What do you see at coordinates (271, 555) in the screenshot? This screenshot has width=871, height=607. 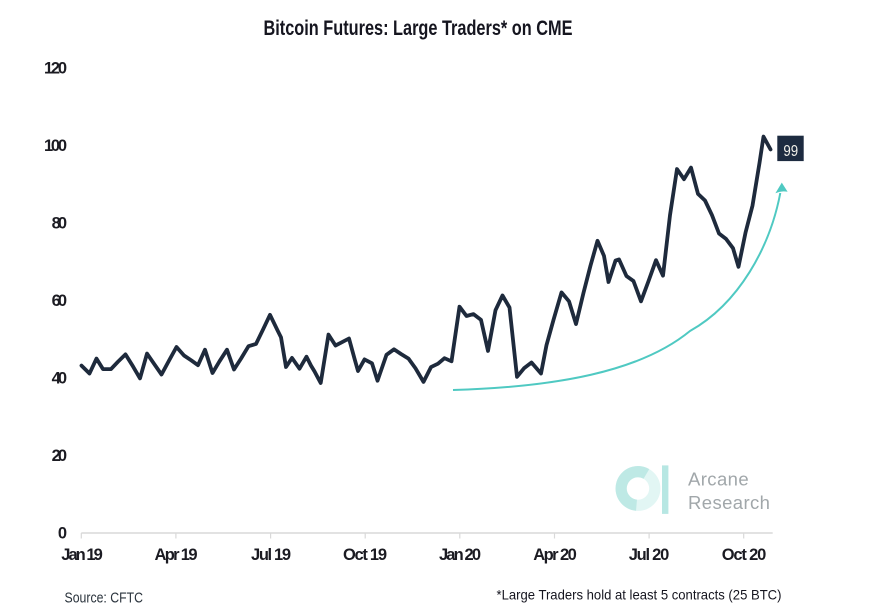 I see `svg-text: Jul 19` at bounding box center [271, 555].